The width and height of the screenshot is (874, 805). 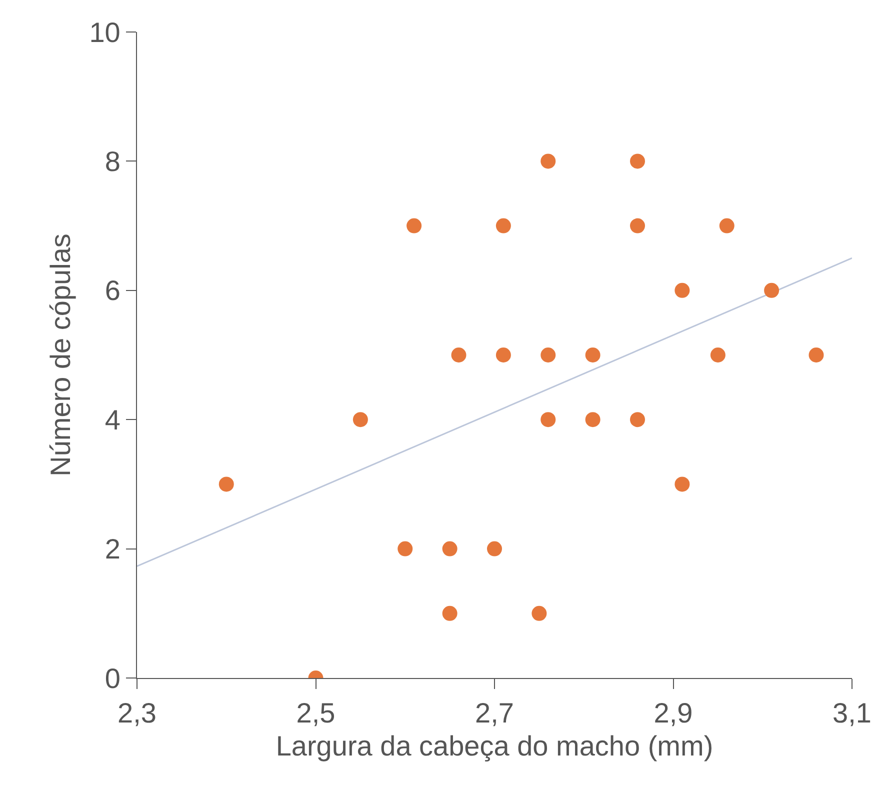 I want to click on y-tick-label: 8, so click(x=112, y=161).